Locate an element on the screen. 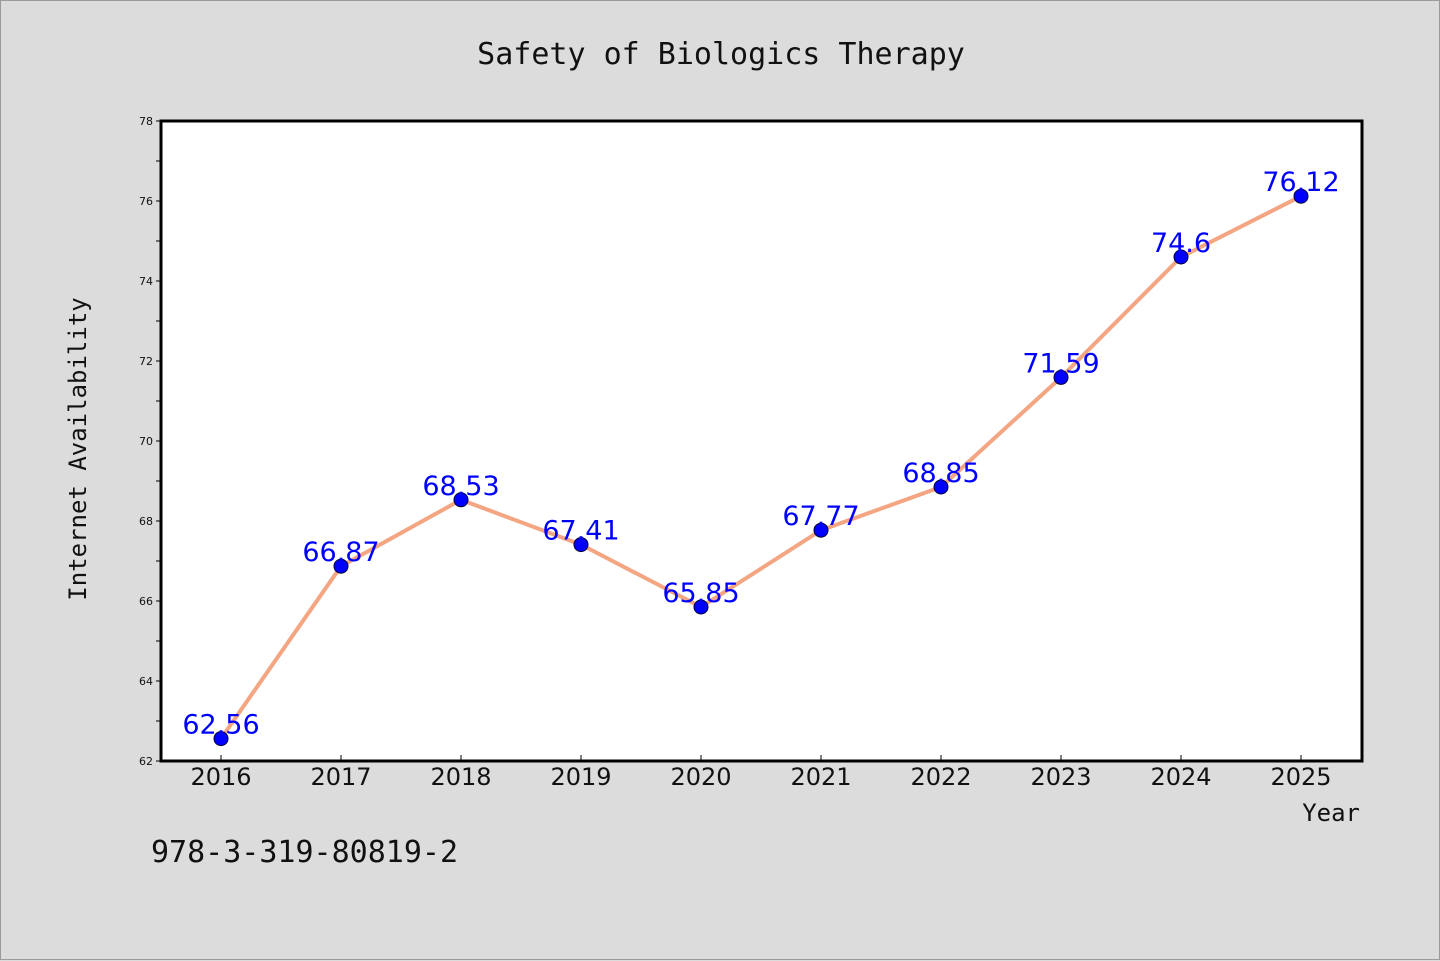  x-tick-label: 2024 is located at coordinates (1180, 777).